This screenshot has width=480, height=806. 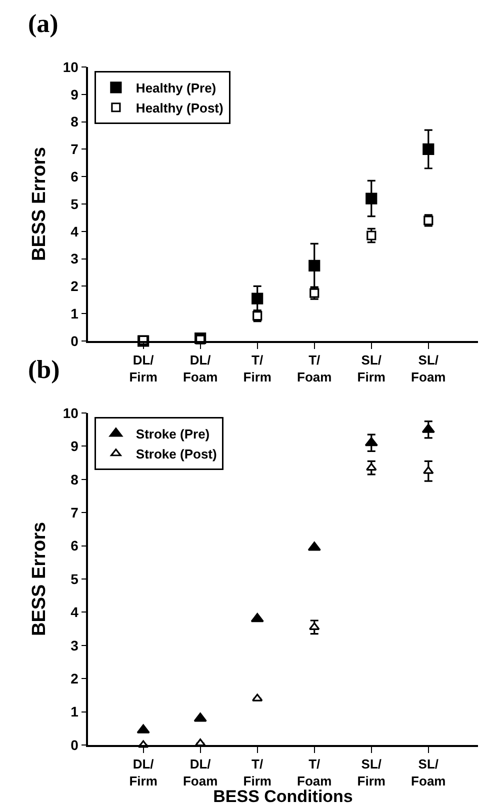 I want to click on legend-label: Healthy (Pre), so click(x=176, y=88).